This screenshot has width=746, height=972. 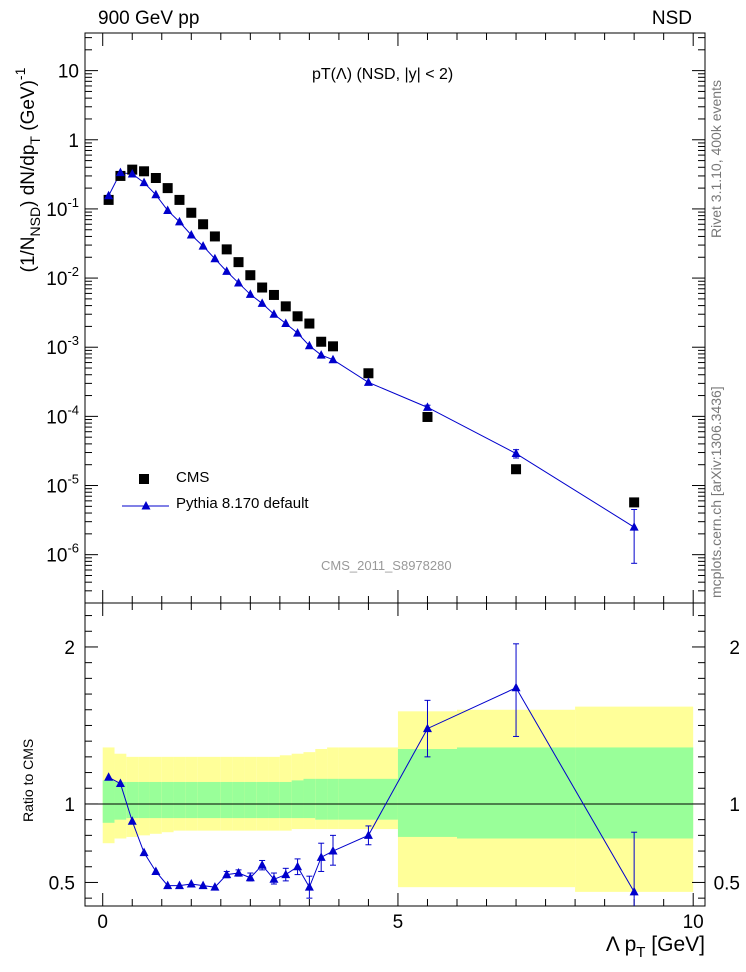 I want to click on x-tick-label: 0, so click(x=102, y=922).